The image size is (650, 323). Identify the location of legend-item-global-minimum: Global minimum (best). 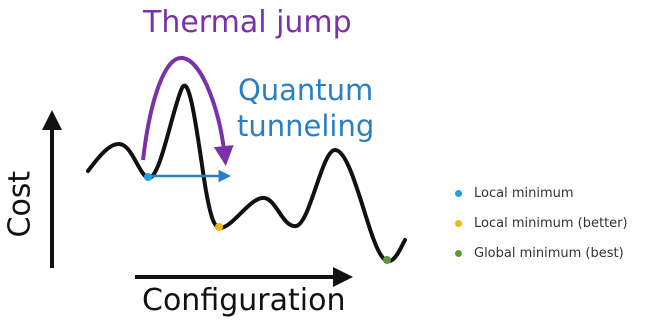
(541, 253).